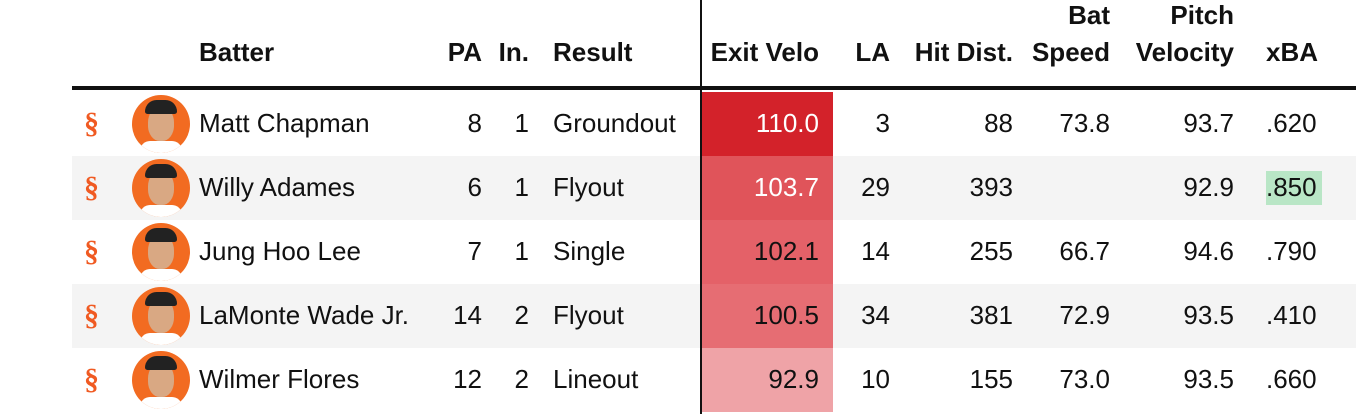 This screenshot has height=414, width=1356. What do you see at coordinates (714, 88) in the screenshot?
I see `header-rule` at bounding box center [714, 88].